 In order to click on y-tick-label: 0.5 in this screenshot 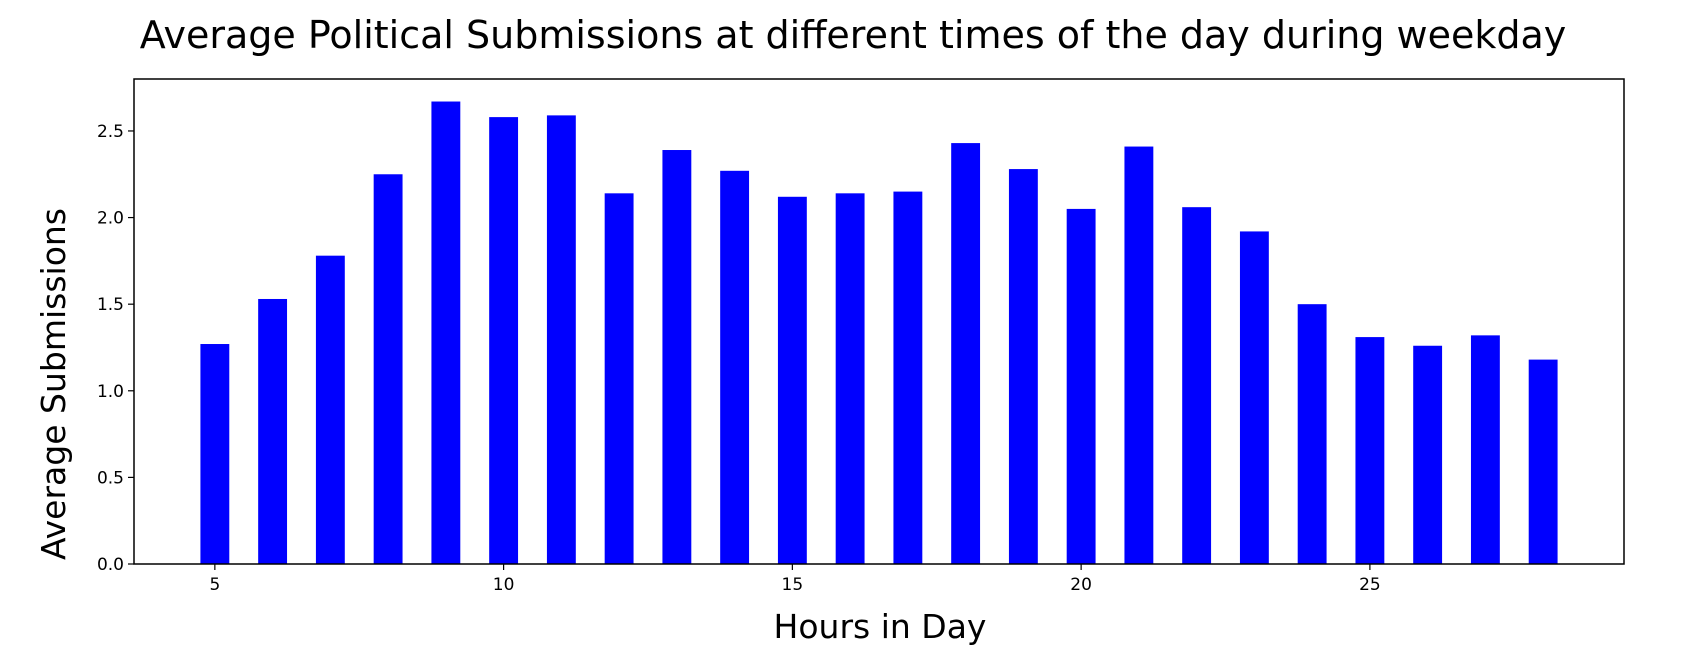, I will do `click(110, 478)`.